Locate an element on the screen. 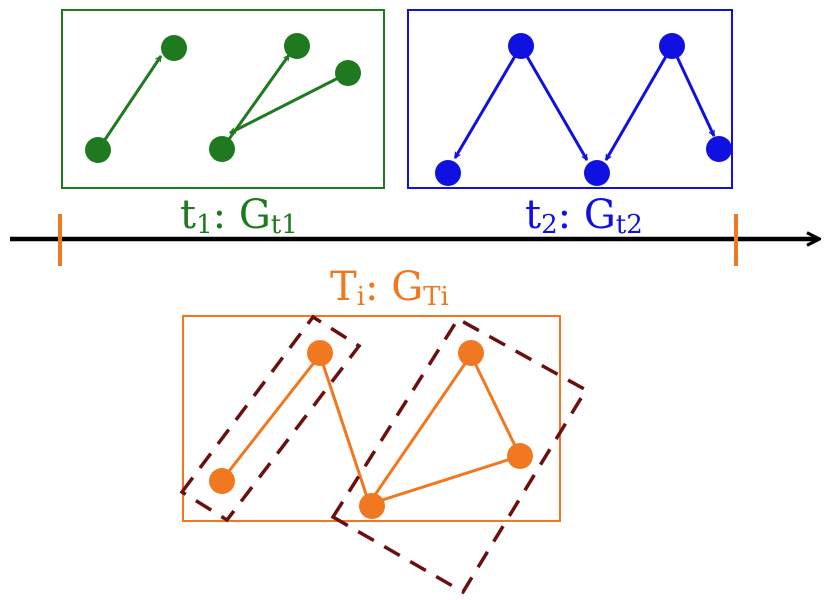 The image size is (825, 600). label-t2: t2: Gt2 is located at coordinates (584, 216).